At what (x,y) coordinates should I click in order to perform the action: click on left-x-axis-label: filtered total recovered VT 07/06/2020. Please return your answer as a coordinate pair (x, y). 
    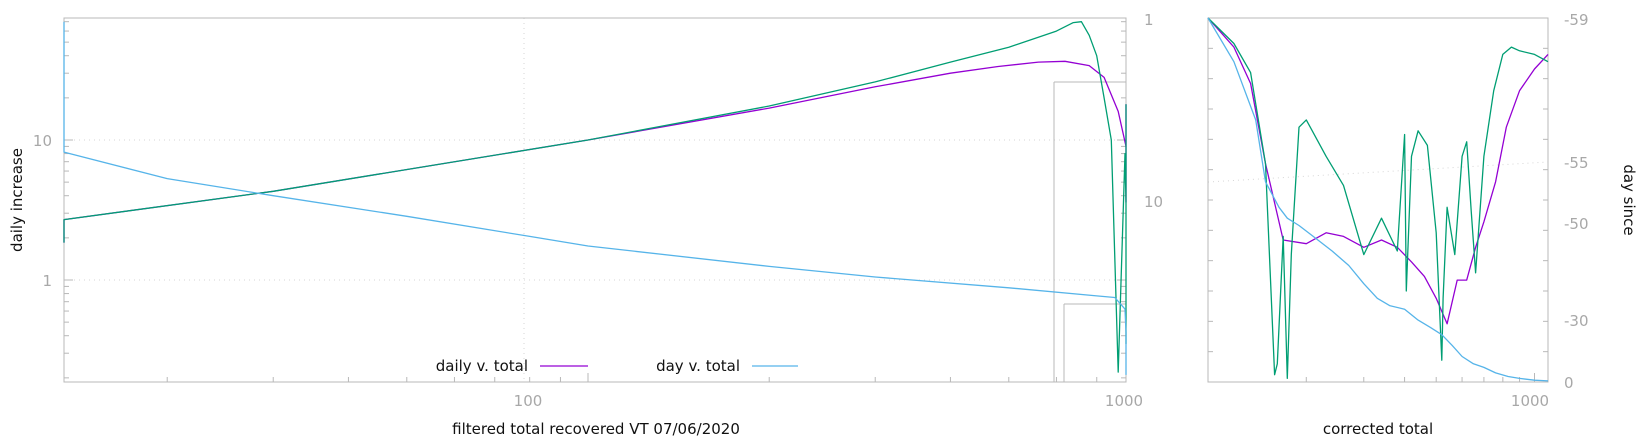
    Looking at the image, I should click on (596, 429).